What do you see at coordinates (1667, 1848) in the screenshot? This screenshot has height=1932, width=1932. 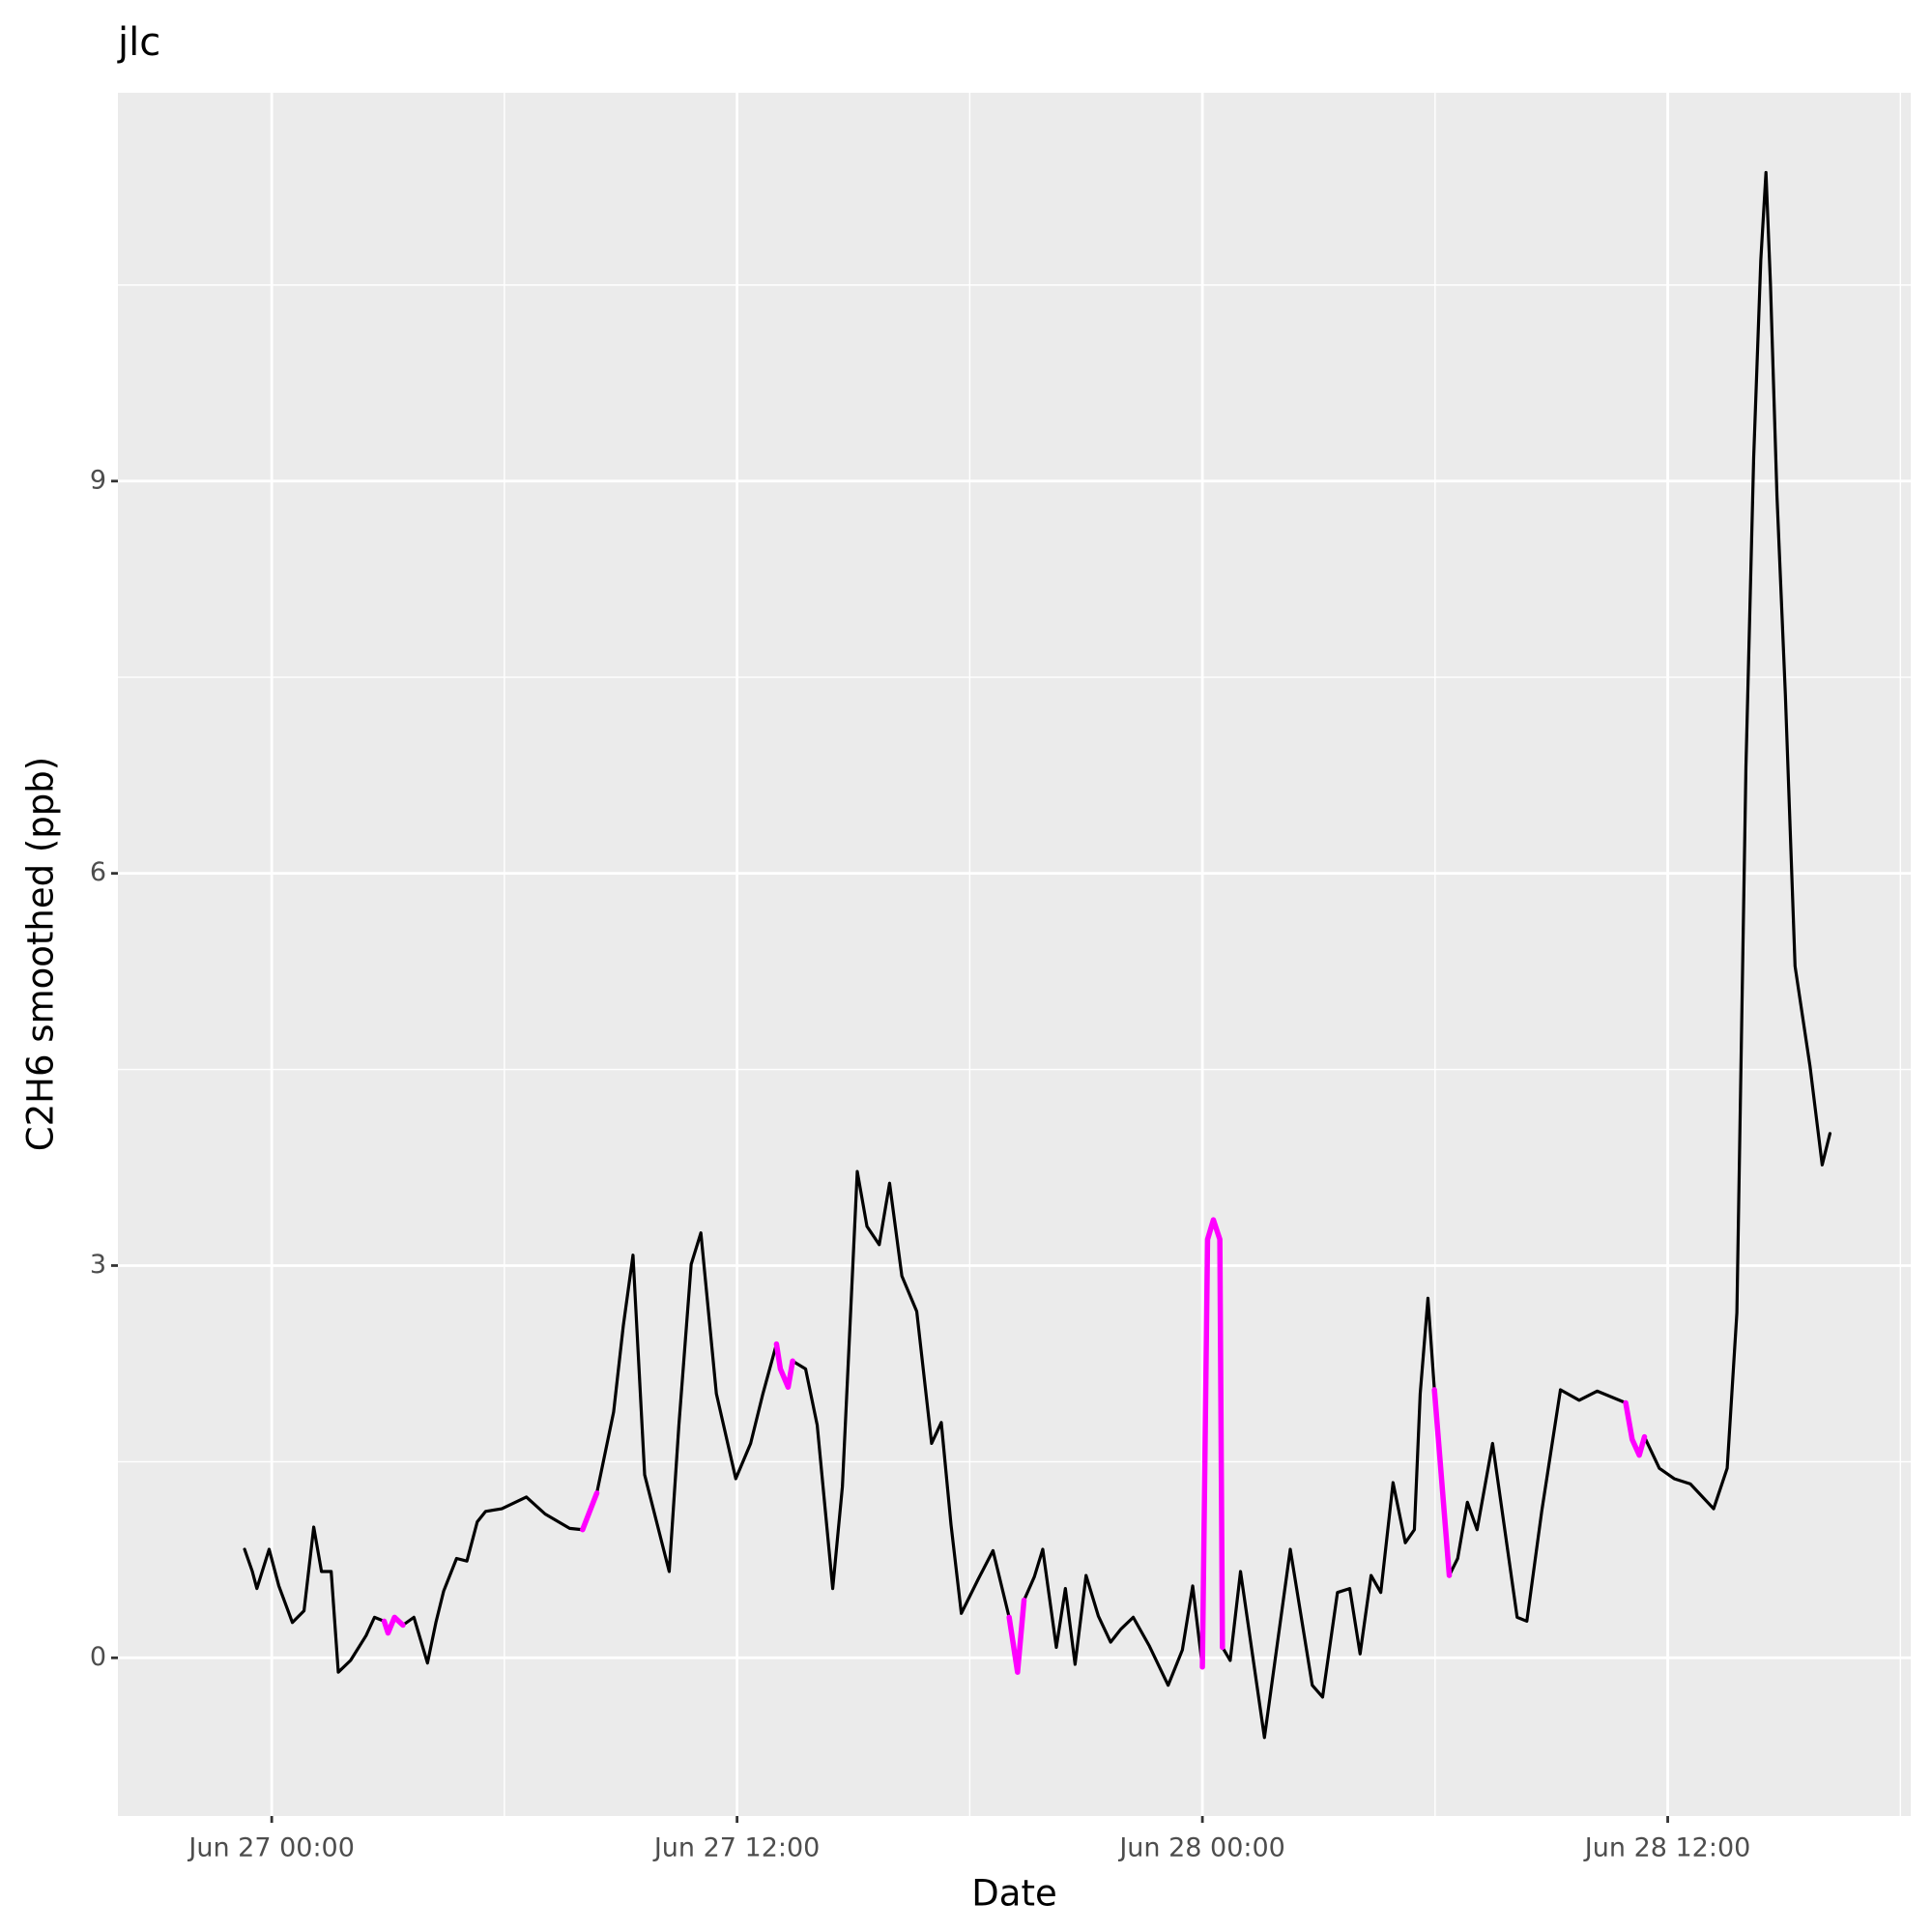 I see `x-tick-label: Jun 28 12:00` at bounding box center [1667, 1848].